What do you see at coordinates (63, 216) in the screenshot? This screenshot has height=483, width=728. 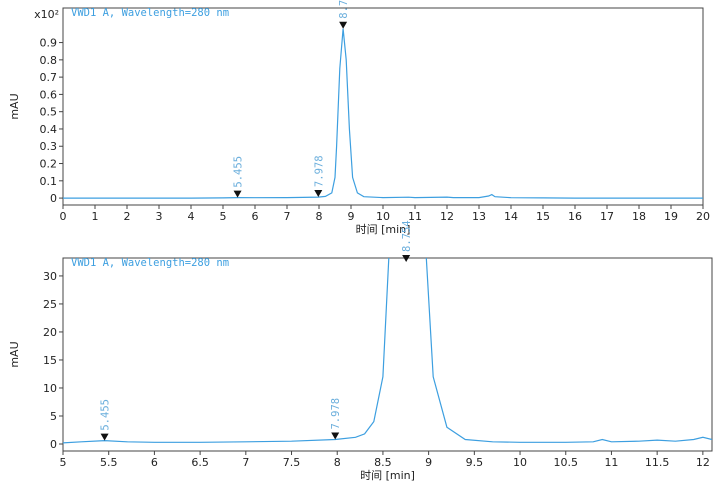 I see `x-tick-label: 0` at bounding box center [63, 216].